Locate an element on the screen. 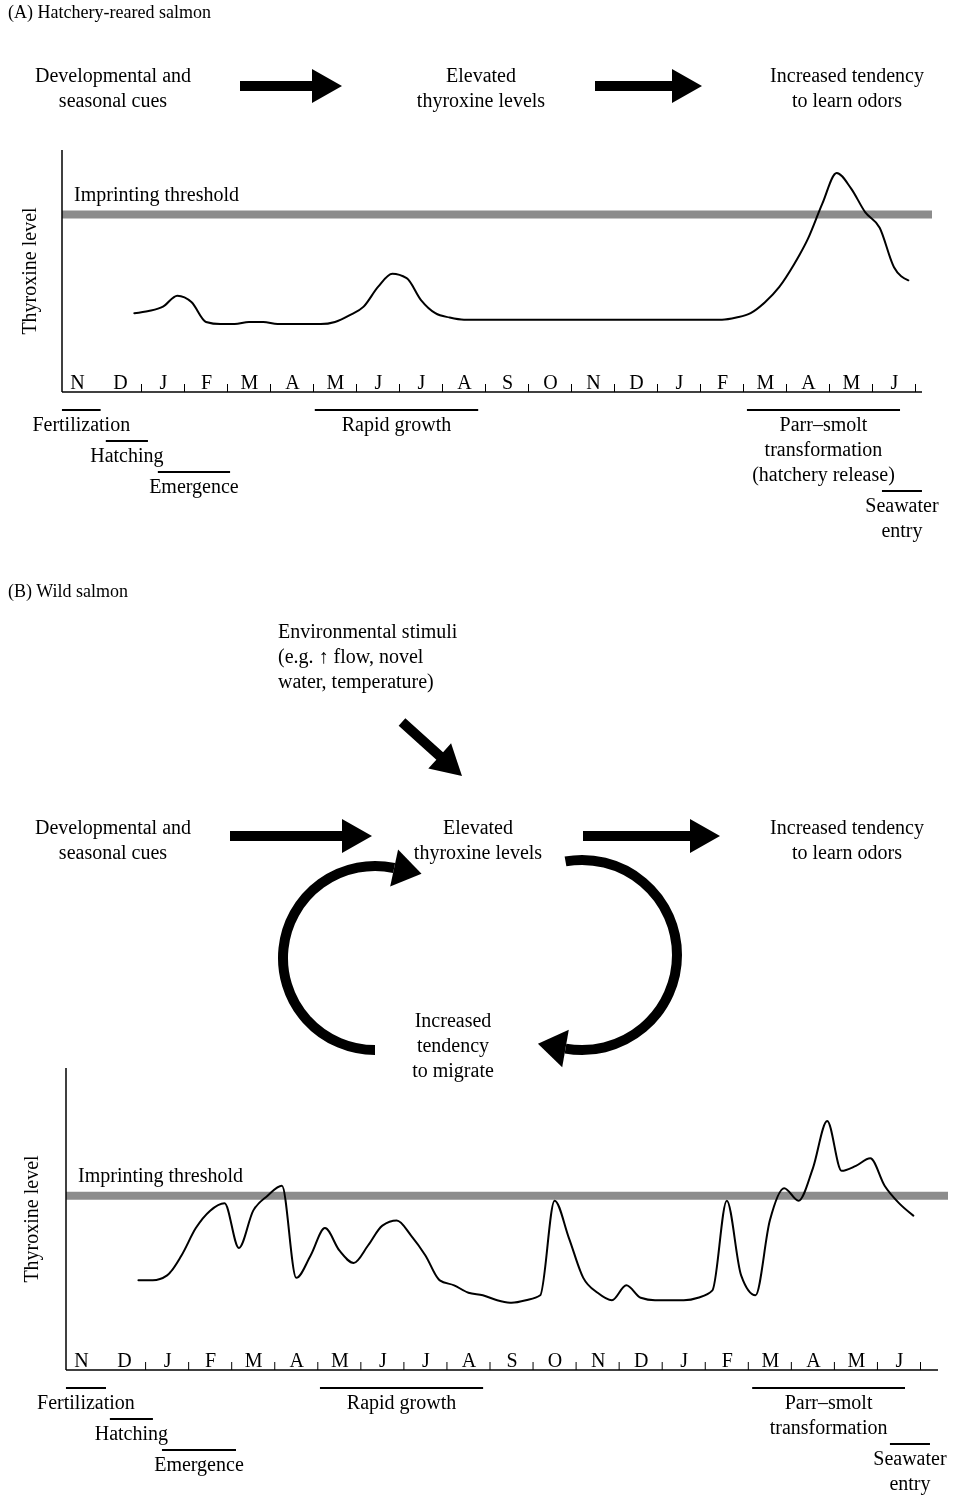 This screenshot has height=1505, width=957. chart-title: (B) Wild salmon is located at coordinates (68, 591).